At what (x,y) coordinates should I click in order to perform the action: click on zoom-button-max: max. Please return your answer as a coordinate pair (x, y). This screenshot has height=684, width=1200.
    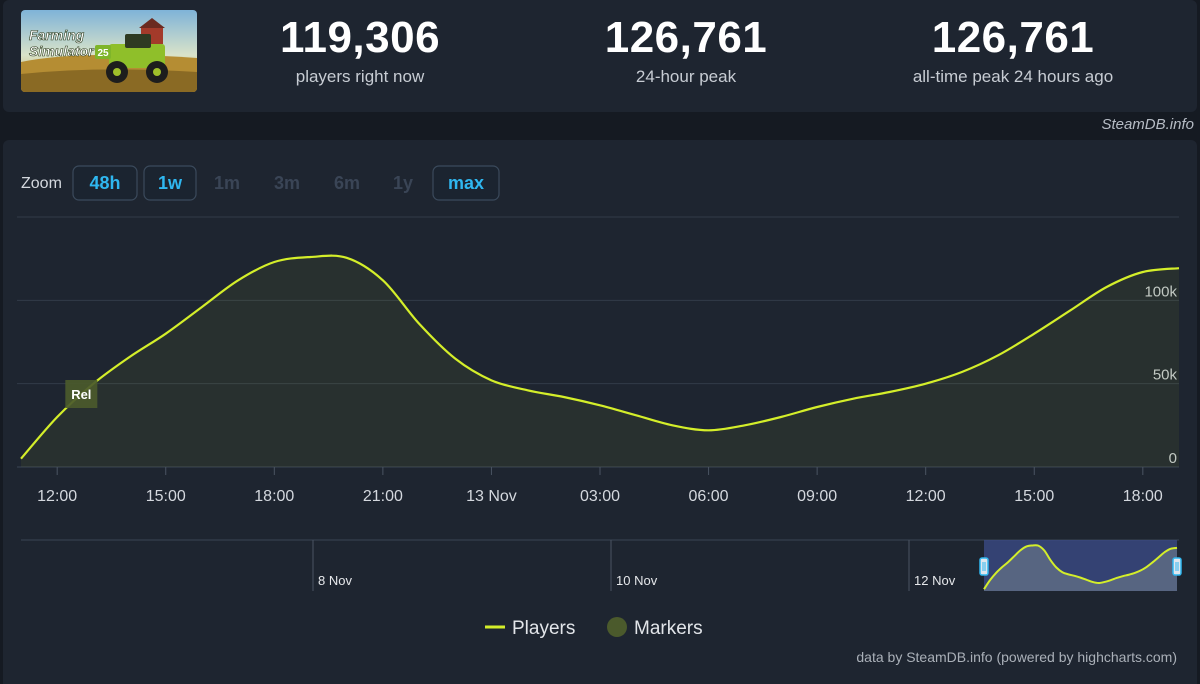
    Looking at the image, I should click on (466, 183).